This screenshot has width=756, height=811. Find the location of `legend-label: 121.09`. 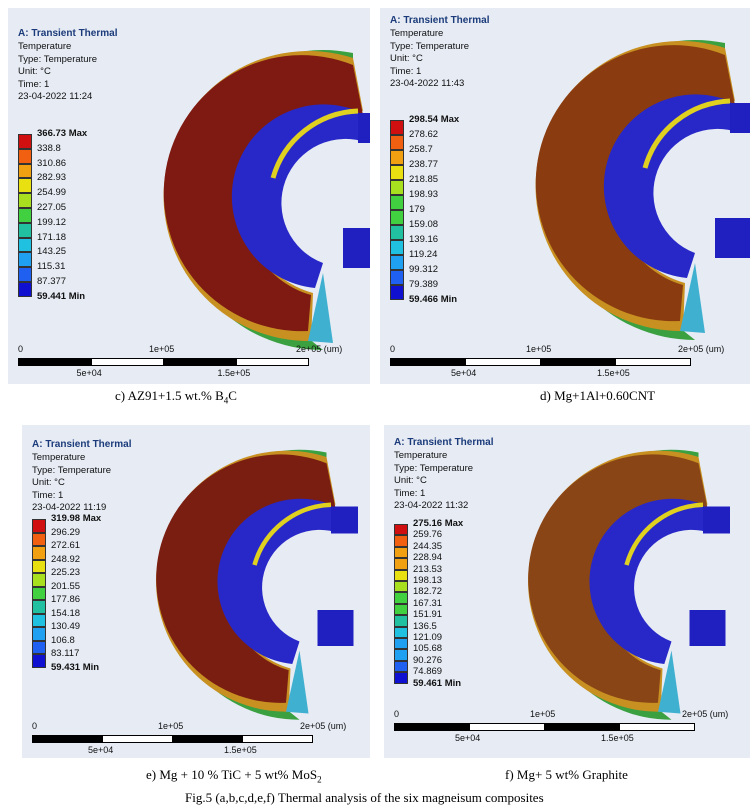

legend-label: 121.09 is located at coordinates (428, 637).